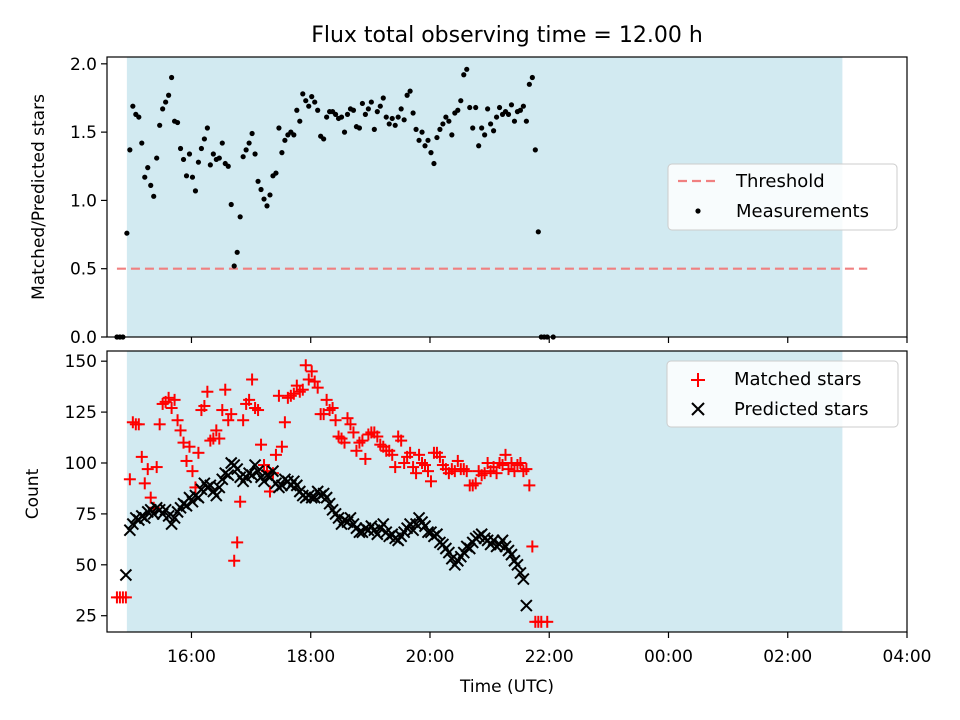 This screenshot has height=720, width=960. What do you see at coordinates (782, 394) in the screenshot?
I see `bottom-legend-box` at bounding box center [782, 394].